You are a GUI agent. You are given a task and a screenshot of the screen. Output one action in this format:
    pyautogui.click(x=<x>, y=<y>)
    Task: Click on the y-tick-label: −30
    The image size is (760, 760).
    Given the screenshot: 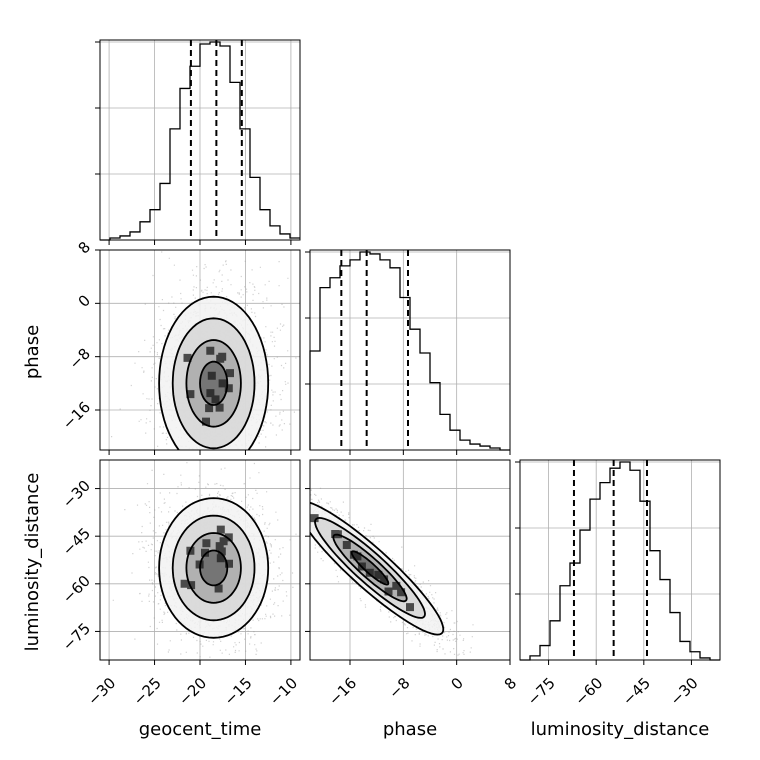 What is the action you would take?
    pyautogui.click(x=76, y=494)
    